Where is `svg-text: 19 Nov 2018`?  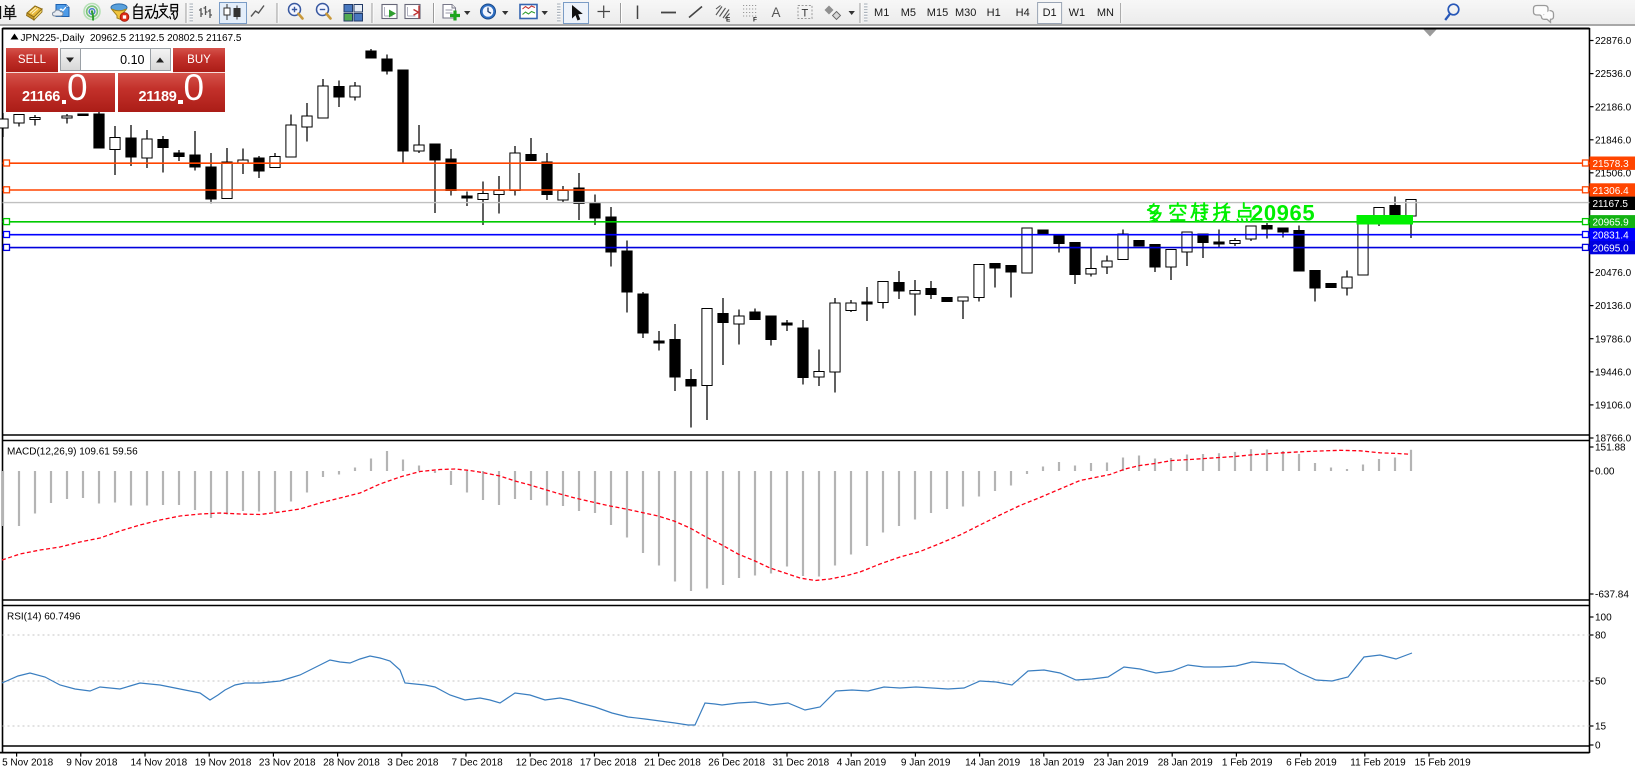 svg-text: 19 Nov 2018 is located at coordinates (223, 763).